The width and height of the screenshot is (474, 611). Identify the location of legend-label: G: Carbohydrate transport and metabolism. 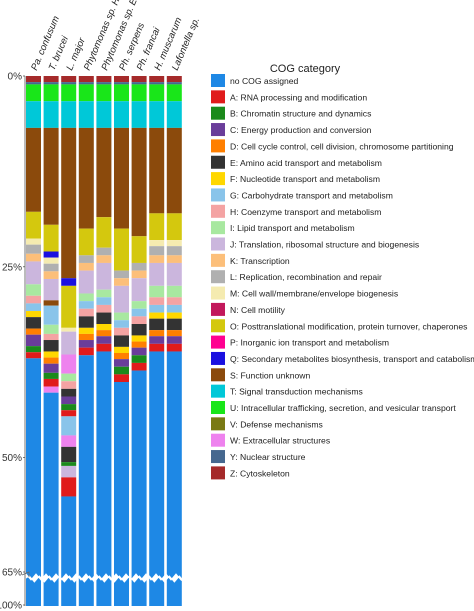
(311, 195).